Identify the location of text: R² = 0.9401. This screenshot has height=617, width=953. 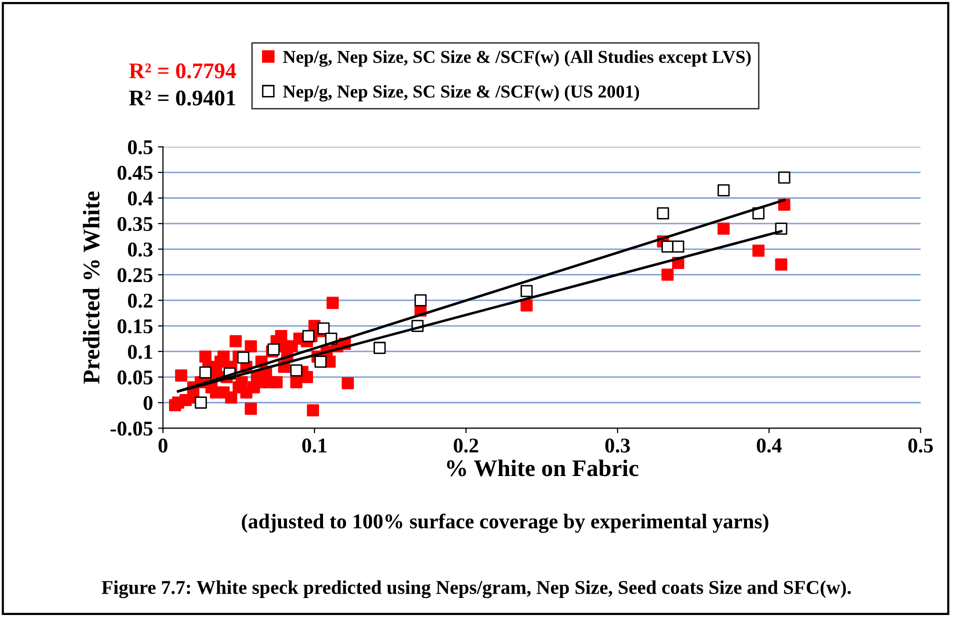
(182, 98).